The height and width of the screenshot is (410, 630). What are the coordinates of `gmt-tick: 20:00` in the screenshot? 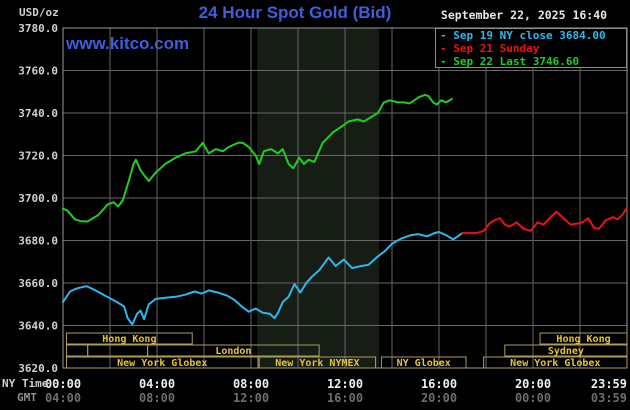 It's located at (439, 398).